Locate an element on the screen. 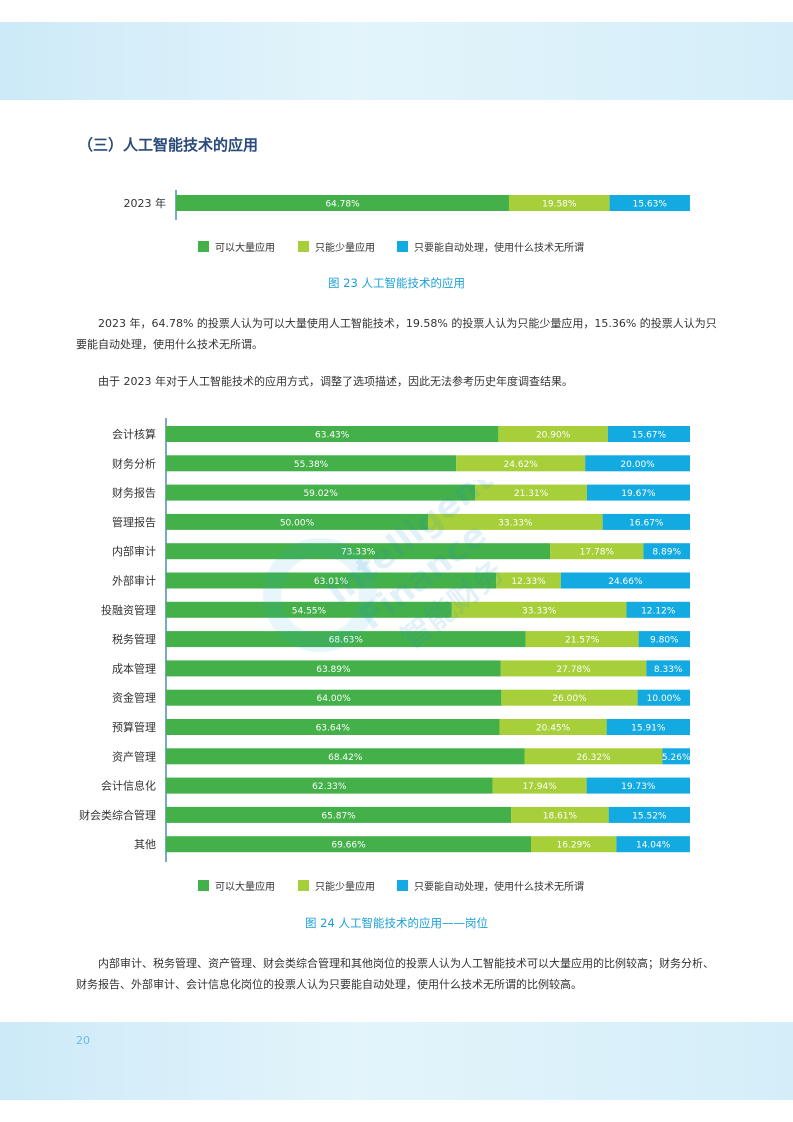 Image resolution: width=793 pixels, height=1122 pixels. fig24-caption: 图 24 人工智能技术的应用——岗位 is located at coordinates (396, 923).